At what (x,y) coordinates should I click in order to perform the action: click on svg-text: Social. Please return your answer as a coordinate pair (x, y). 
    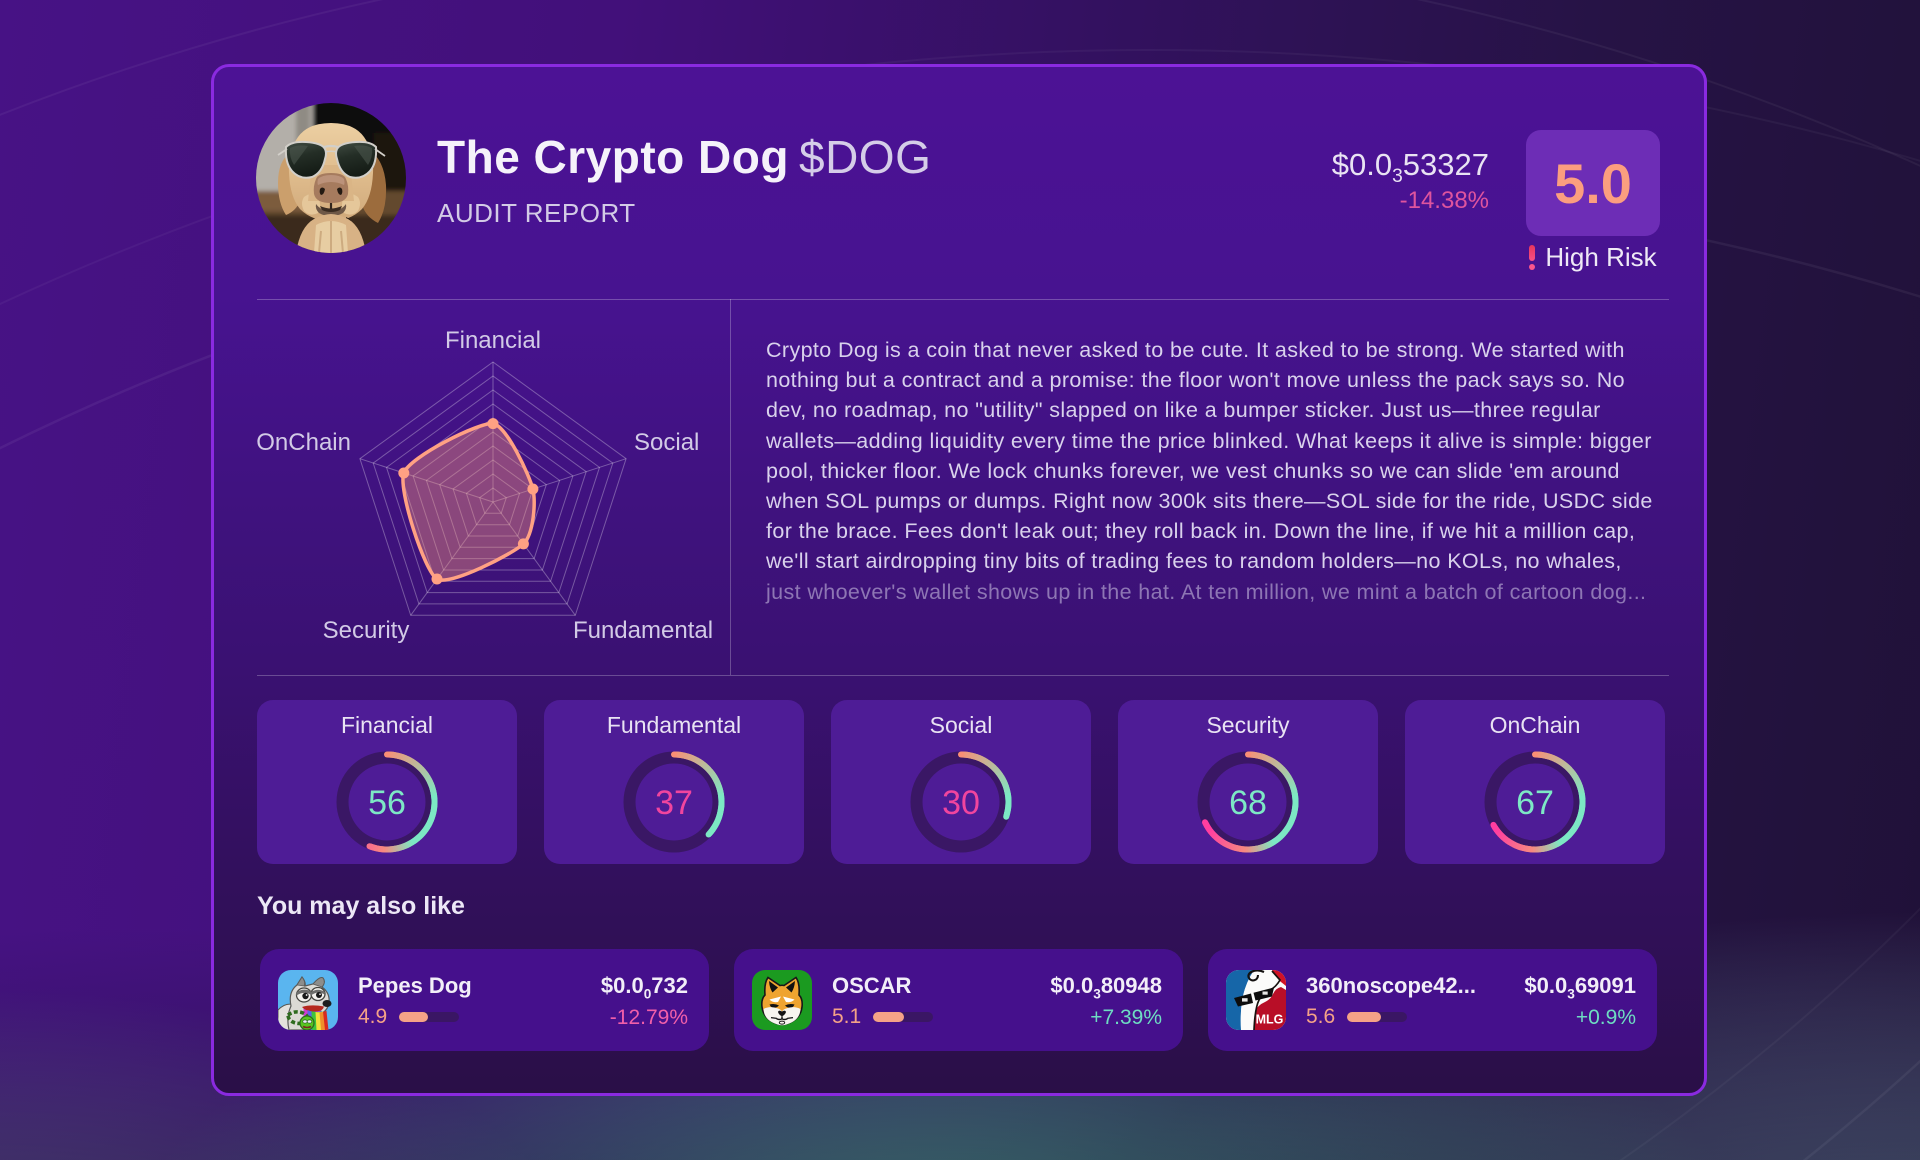
    Looking at the image, I should click on (666, 442).